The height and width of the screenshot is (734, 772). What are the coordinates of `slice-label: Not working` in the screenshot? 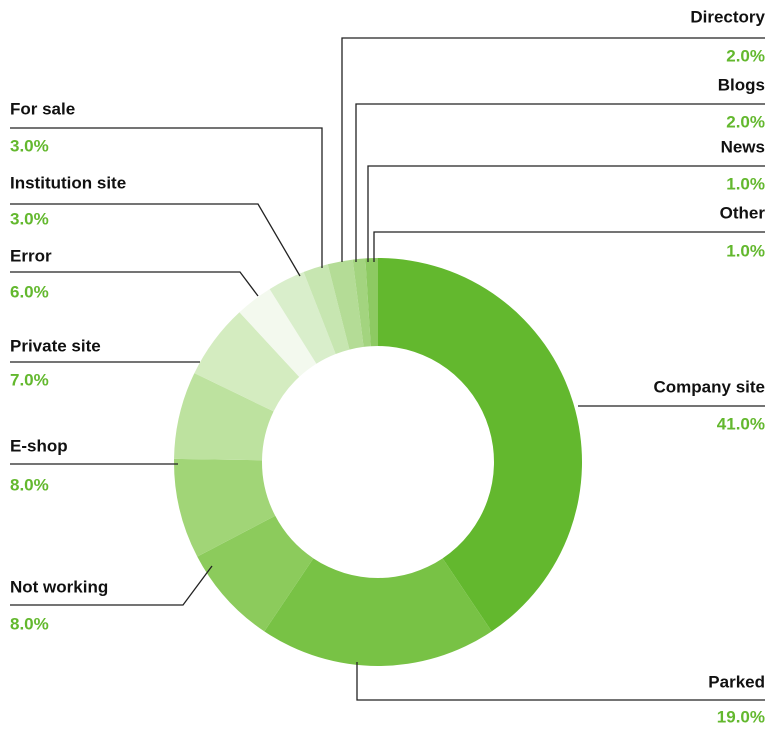 It's located at (59, 586).